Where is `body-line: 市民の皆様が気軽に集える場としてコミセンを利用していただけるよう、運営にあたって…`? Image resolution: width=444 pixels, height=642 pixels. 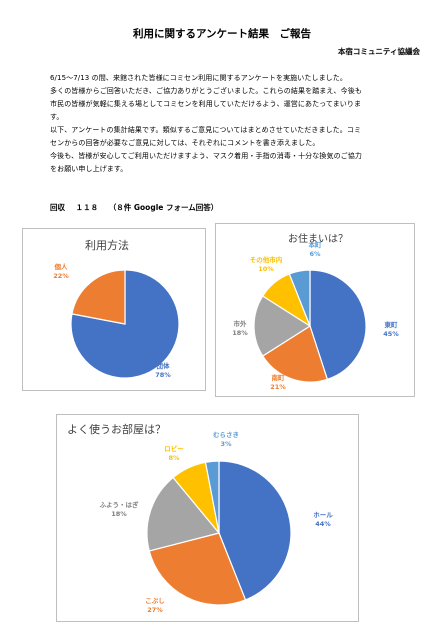 body-line: 市民の皆様が気軽に集える場としてコミセンを利用していただけるよう、運営にあたって… is located at coordinates (206, 104).